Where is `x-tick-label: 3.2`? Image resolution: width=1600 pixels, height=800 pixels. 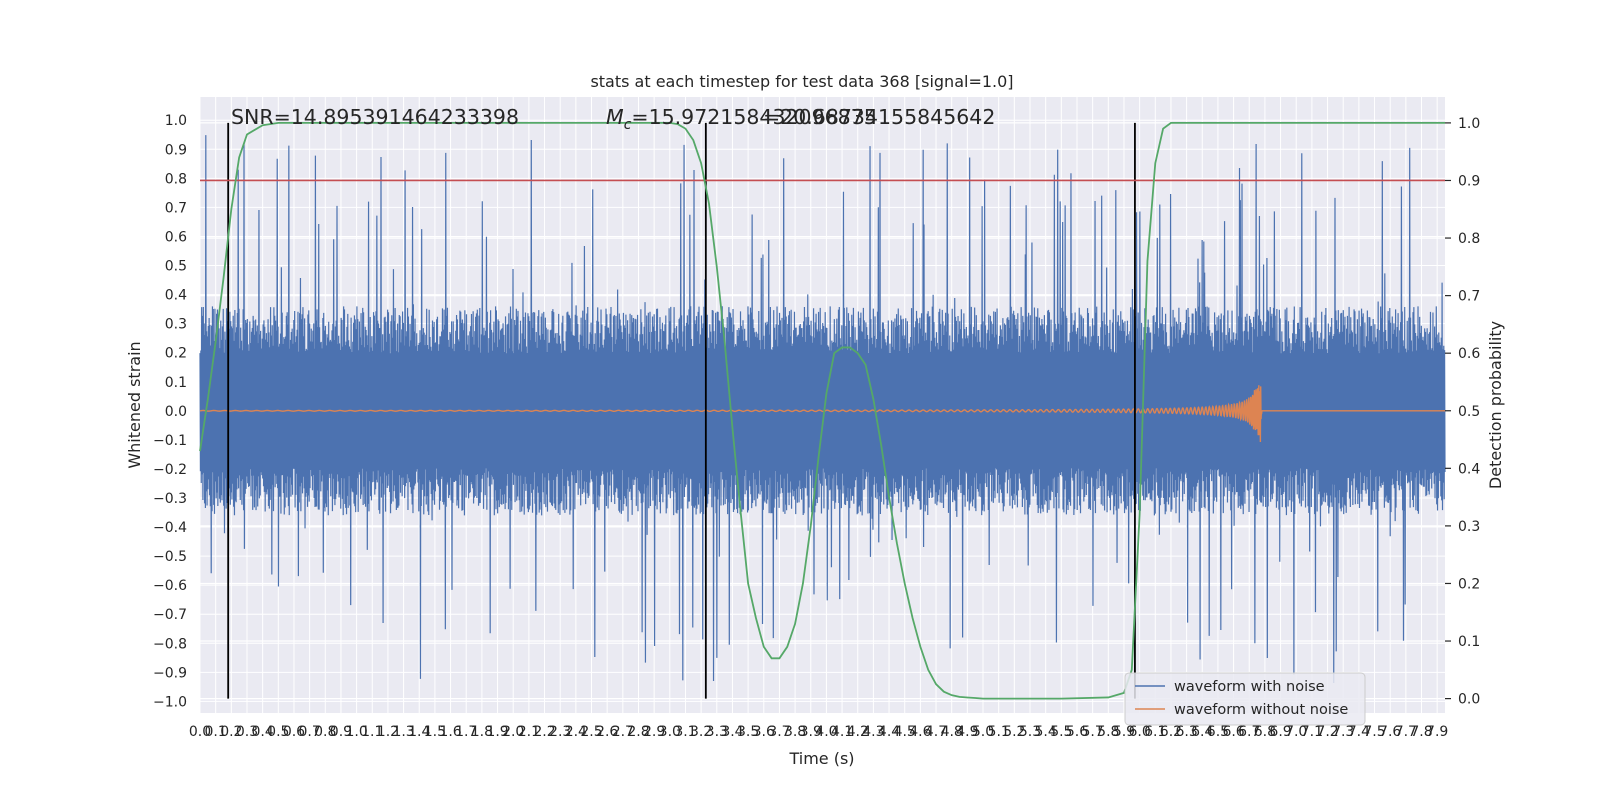
x-tick-label: 3.2 is located at coordinates (701, 732).